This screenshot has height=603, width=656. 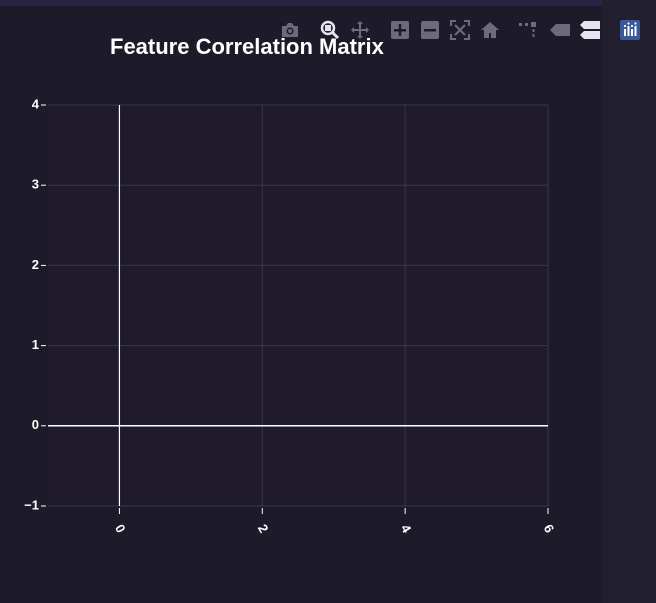 I want to click on chart-title: Feature Correlation Matrix, so click(x=247, y=46).